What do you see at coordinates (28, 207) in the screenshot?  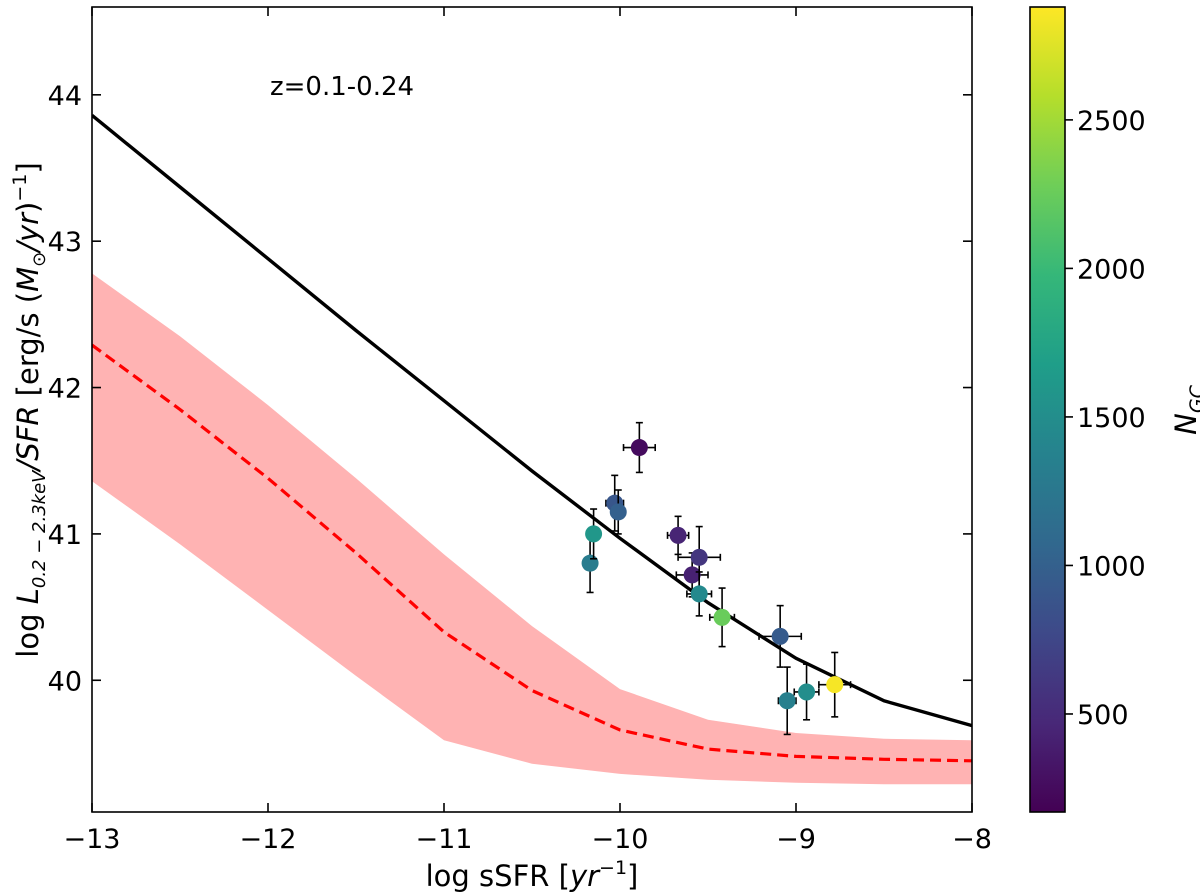 I see `y-label-close: )` at bounding box center [28, 207].